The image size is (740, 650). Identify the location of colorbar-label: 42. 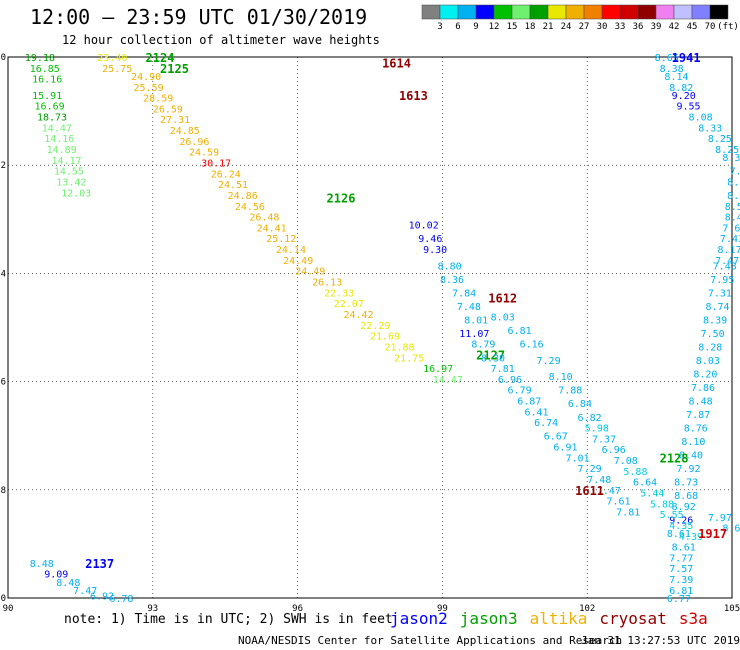
(674, 27).